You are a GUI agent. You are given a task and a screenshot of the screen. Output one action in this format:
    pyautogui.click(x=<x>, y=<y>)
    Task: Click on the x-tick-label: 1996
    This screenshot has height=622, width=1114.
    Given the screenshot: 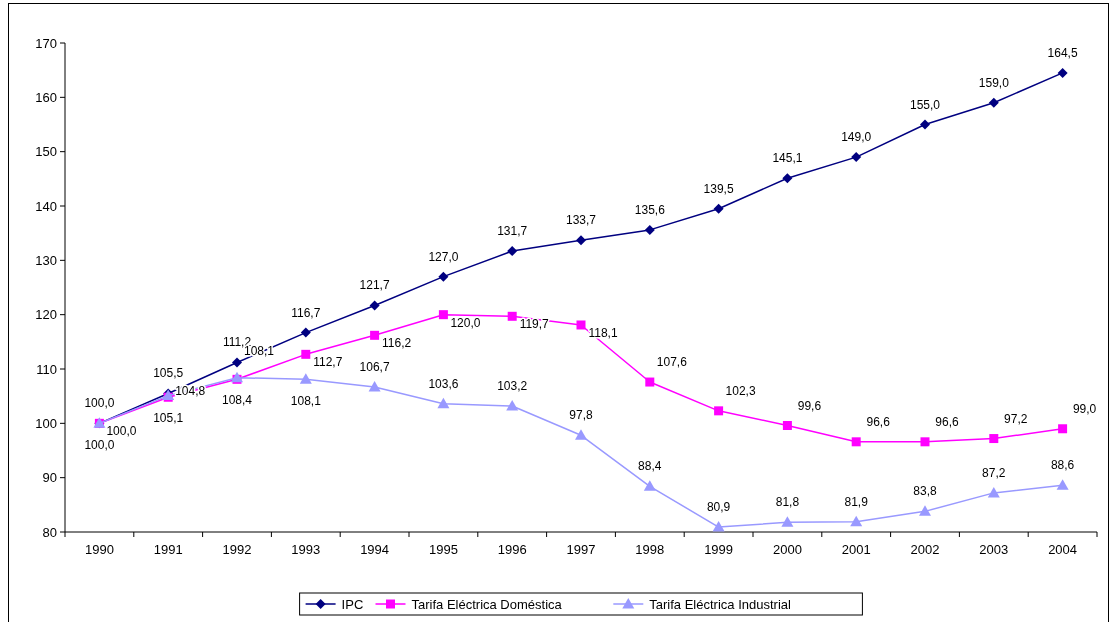 What is the action you would take?
    pyautogui.click(x=512, y=549)
    